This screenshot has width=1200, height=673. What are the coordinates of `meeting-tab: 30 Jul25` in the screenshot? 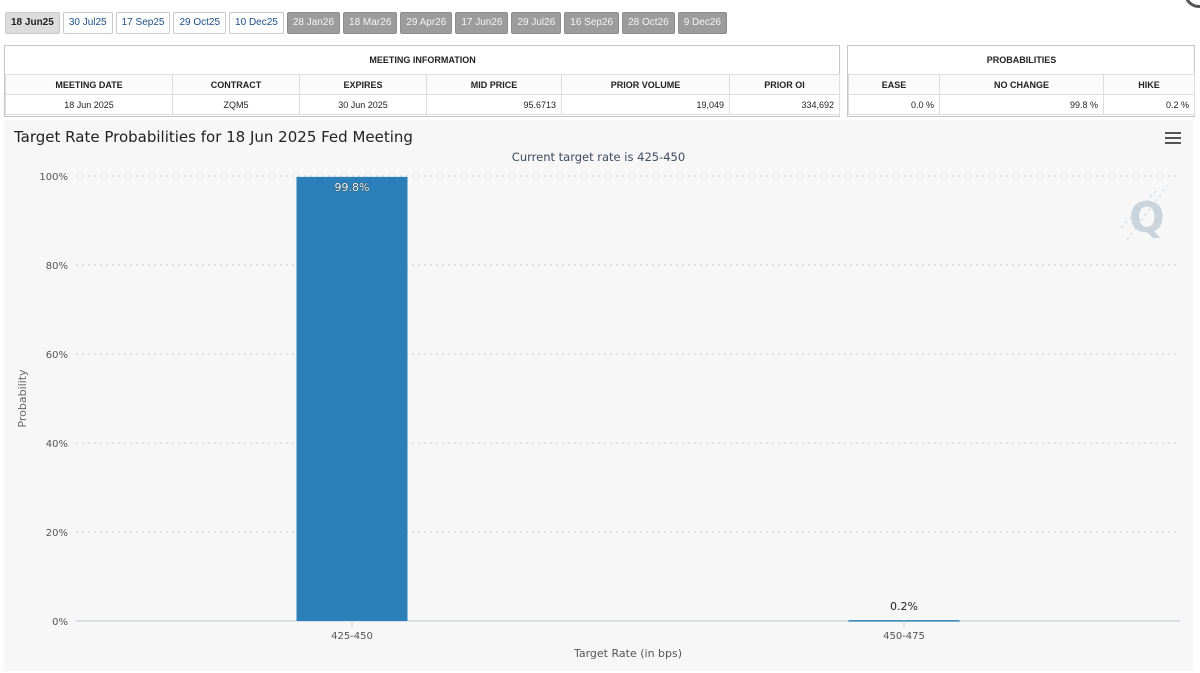 It's located at (87, 23).